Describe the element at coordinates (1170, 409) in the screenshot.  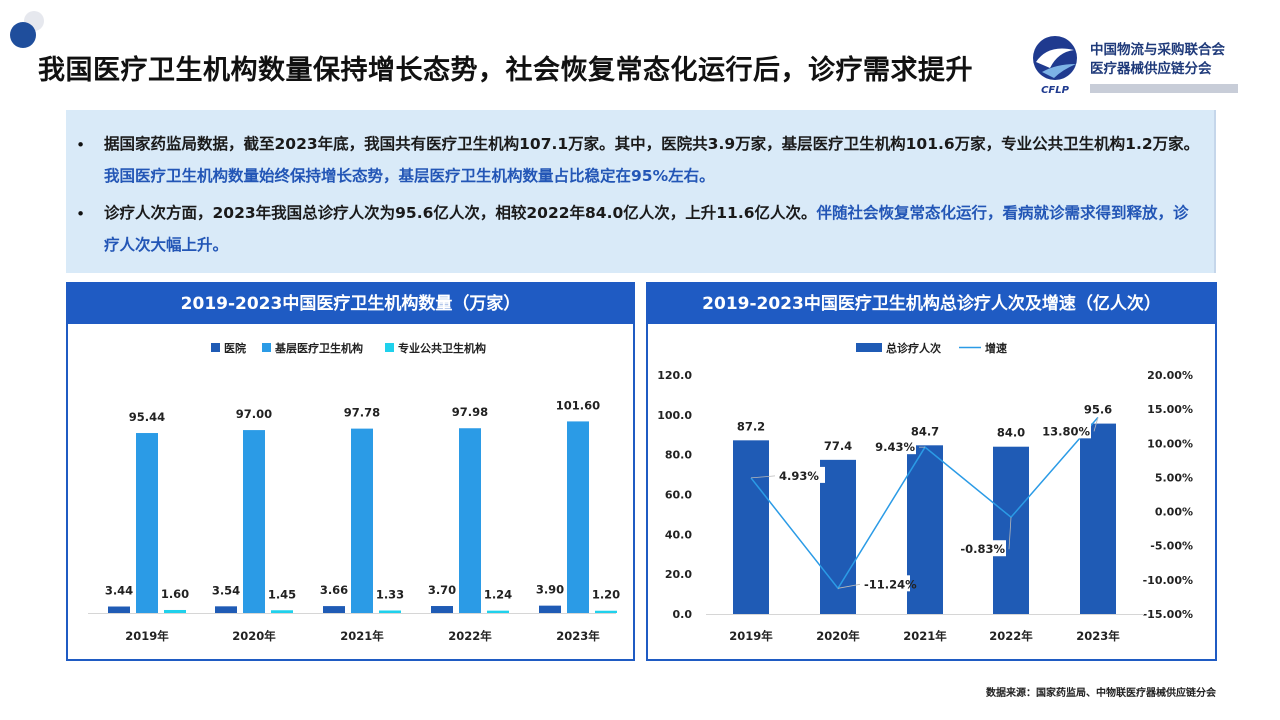
I see `y2-tick-label-6: 15.00%` at that location.